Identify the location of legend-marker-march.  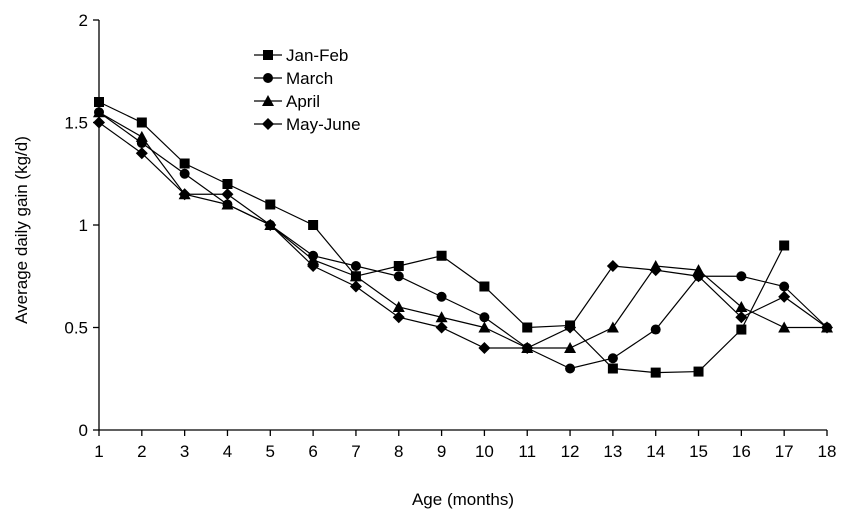
(268, 78).